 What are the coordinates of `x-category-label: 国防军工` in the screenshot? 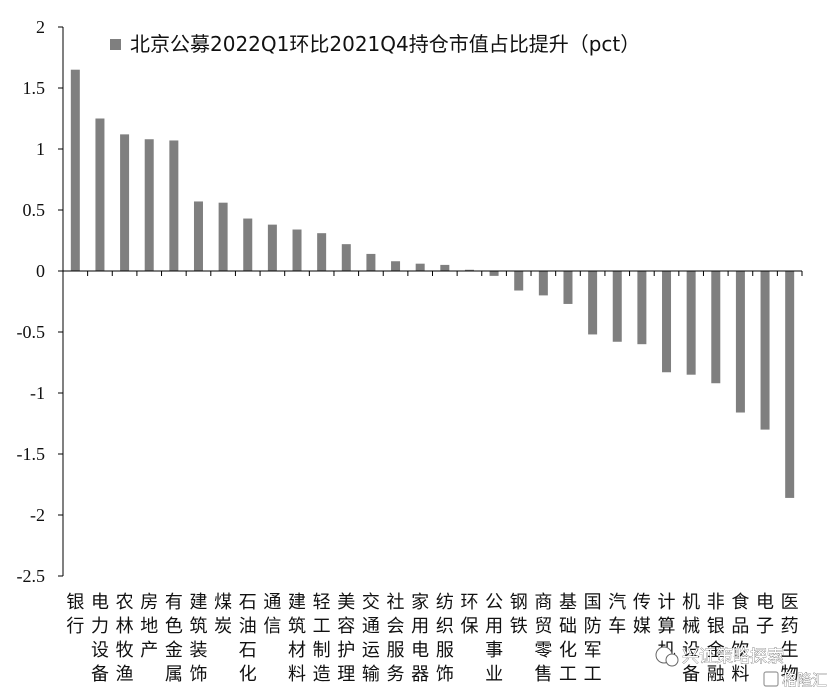 It's located at (593, 638).